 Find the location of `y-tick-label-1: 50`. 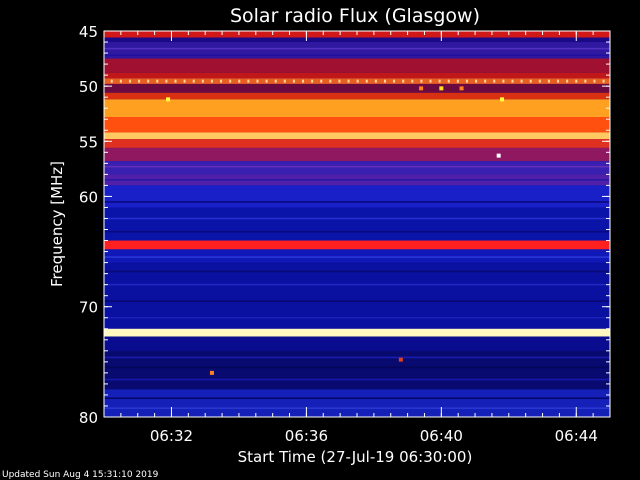

y-tick-label-1: 50 is located at coordinates (88, 87).